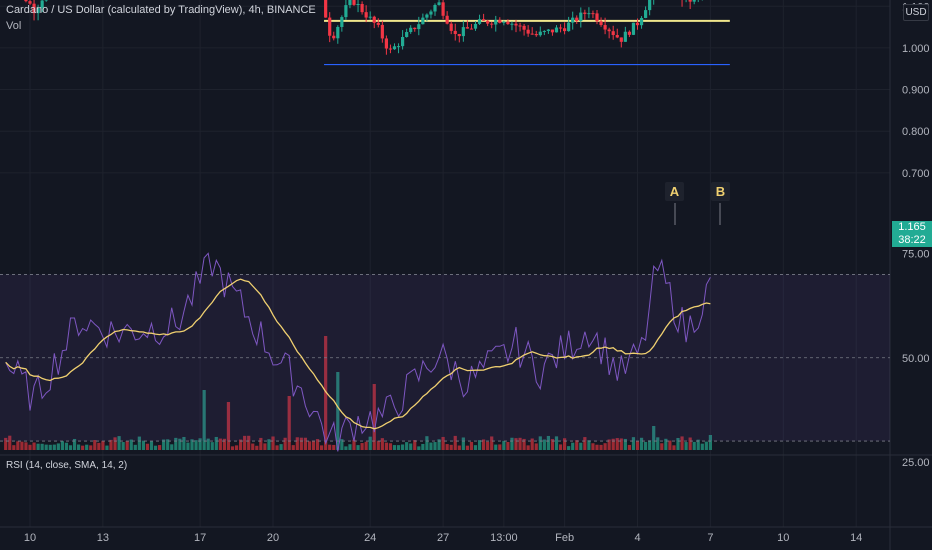 The width and height of the screenshot is (932, 550). Describe the element at coordinates (637, 538) in the screenshot. I see `time-tick-label: 4` at that location.